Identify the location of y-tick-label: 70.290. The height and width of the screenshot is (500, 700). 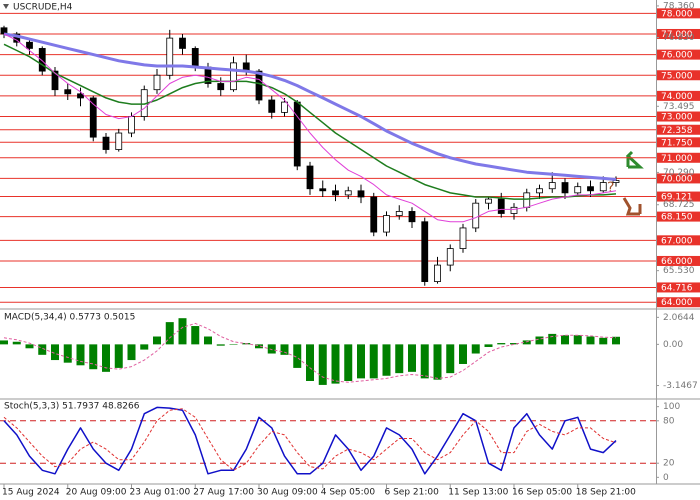
(679, 173).